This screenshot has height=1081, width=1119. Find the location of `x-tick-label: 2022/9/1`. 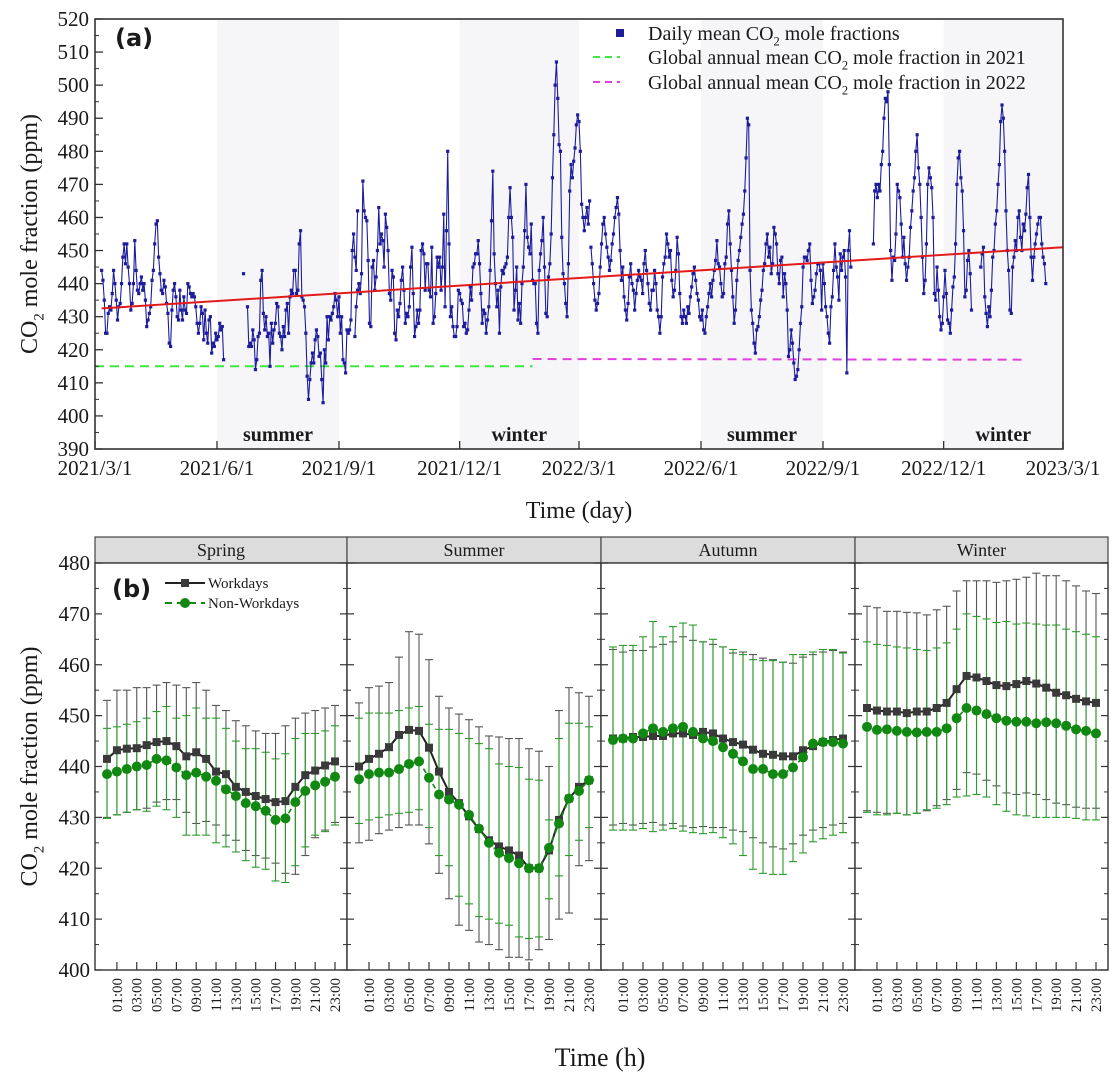

x-tick-label: 2022/9/1 is located at coordinates (823, 468).